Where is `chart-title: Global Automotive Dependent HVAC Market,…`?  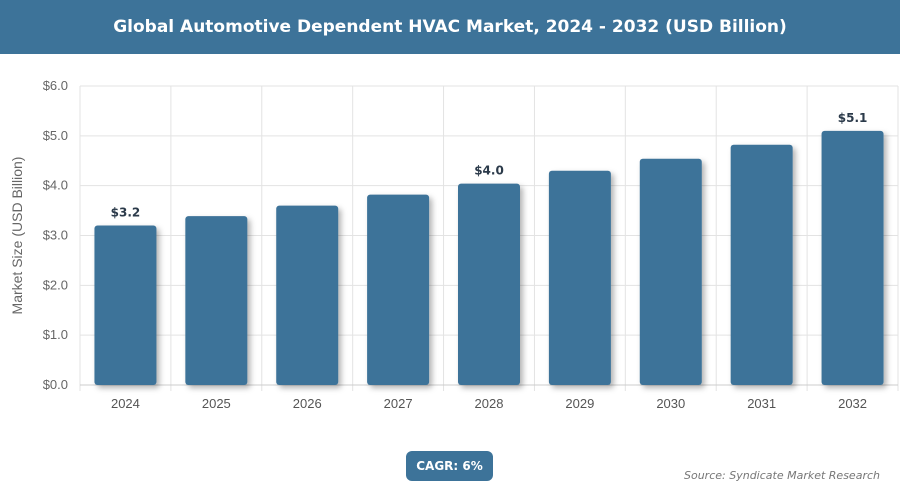
chart-title: Global Automotive Dependent HVAC Market,… is located at coordinates (450, 27).